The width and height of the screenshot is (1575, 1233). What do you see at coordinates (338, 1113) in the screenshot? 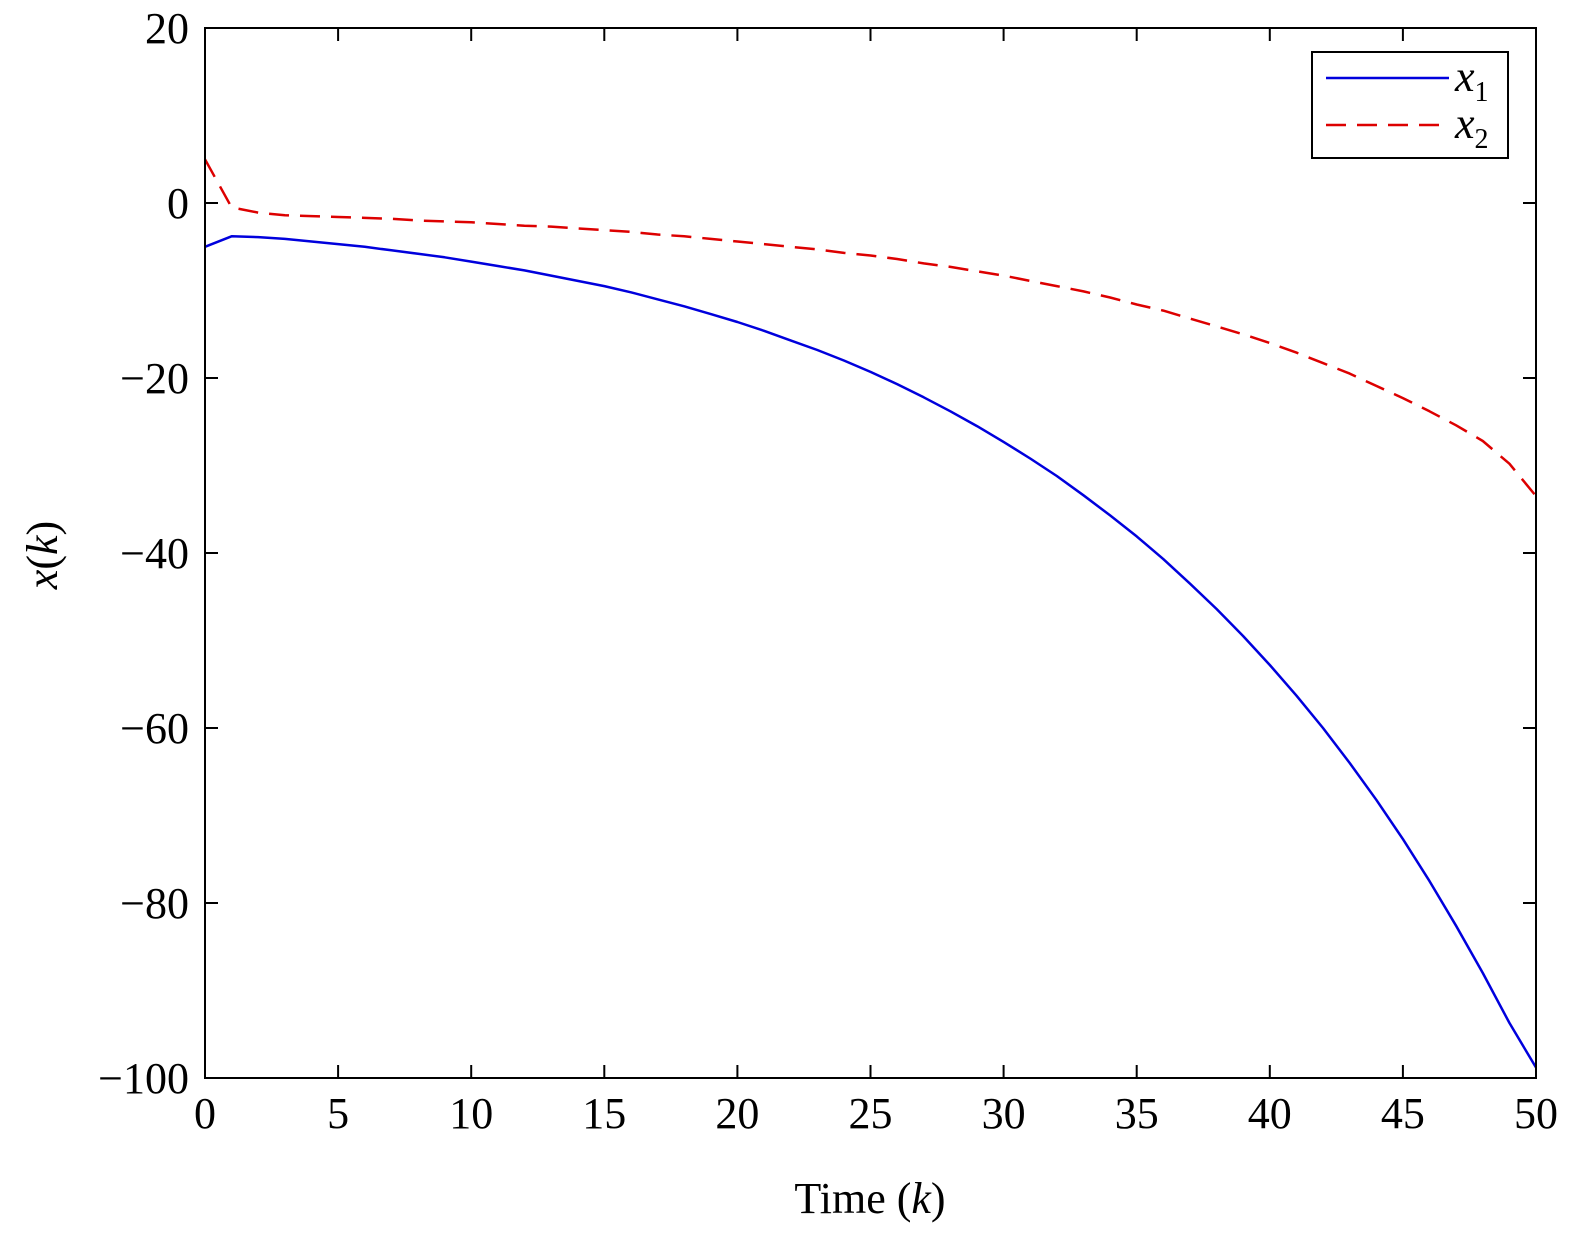
I see `x-tick-label: 5` at bounding box center [338, 1113].